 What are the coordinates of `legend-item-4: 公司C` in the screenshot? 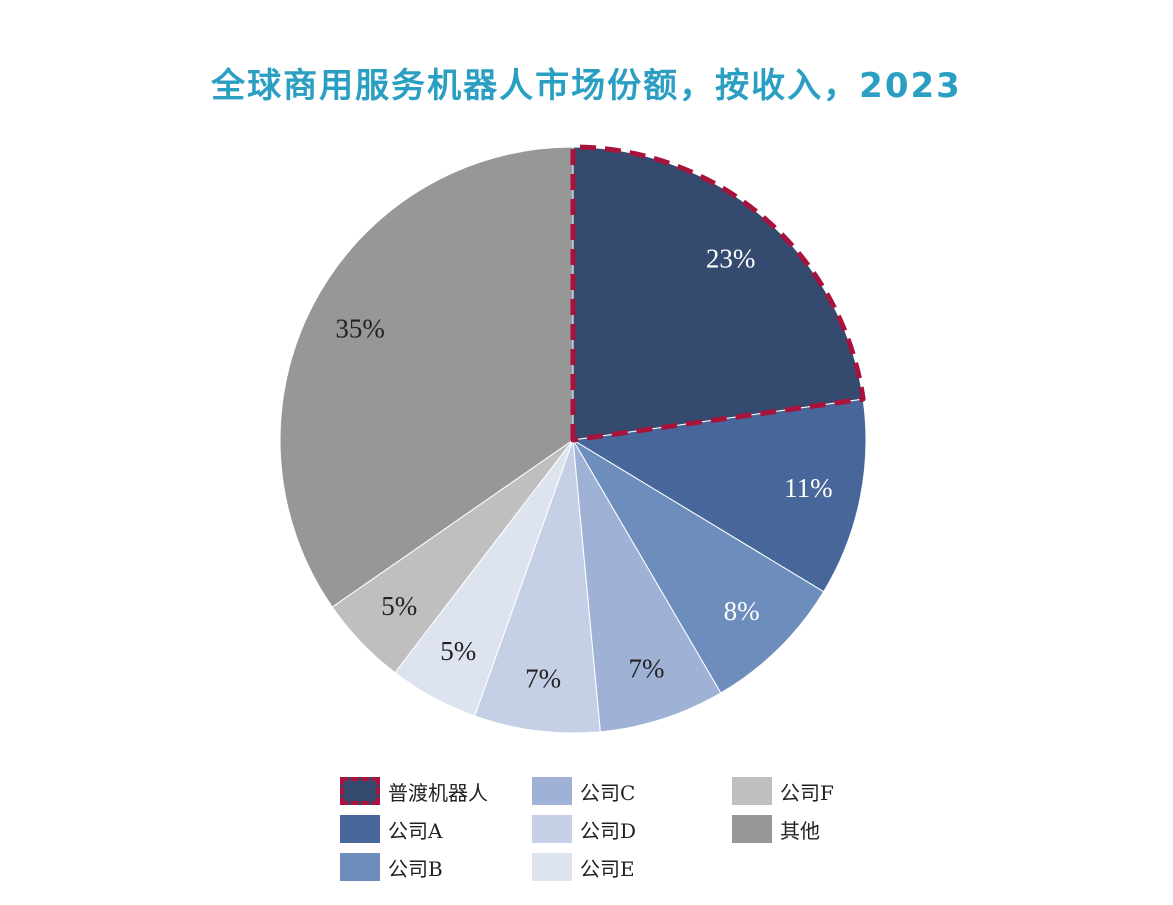 It's located at (583, 791).